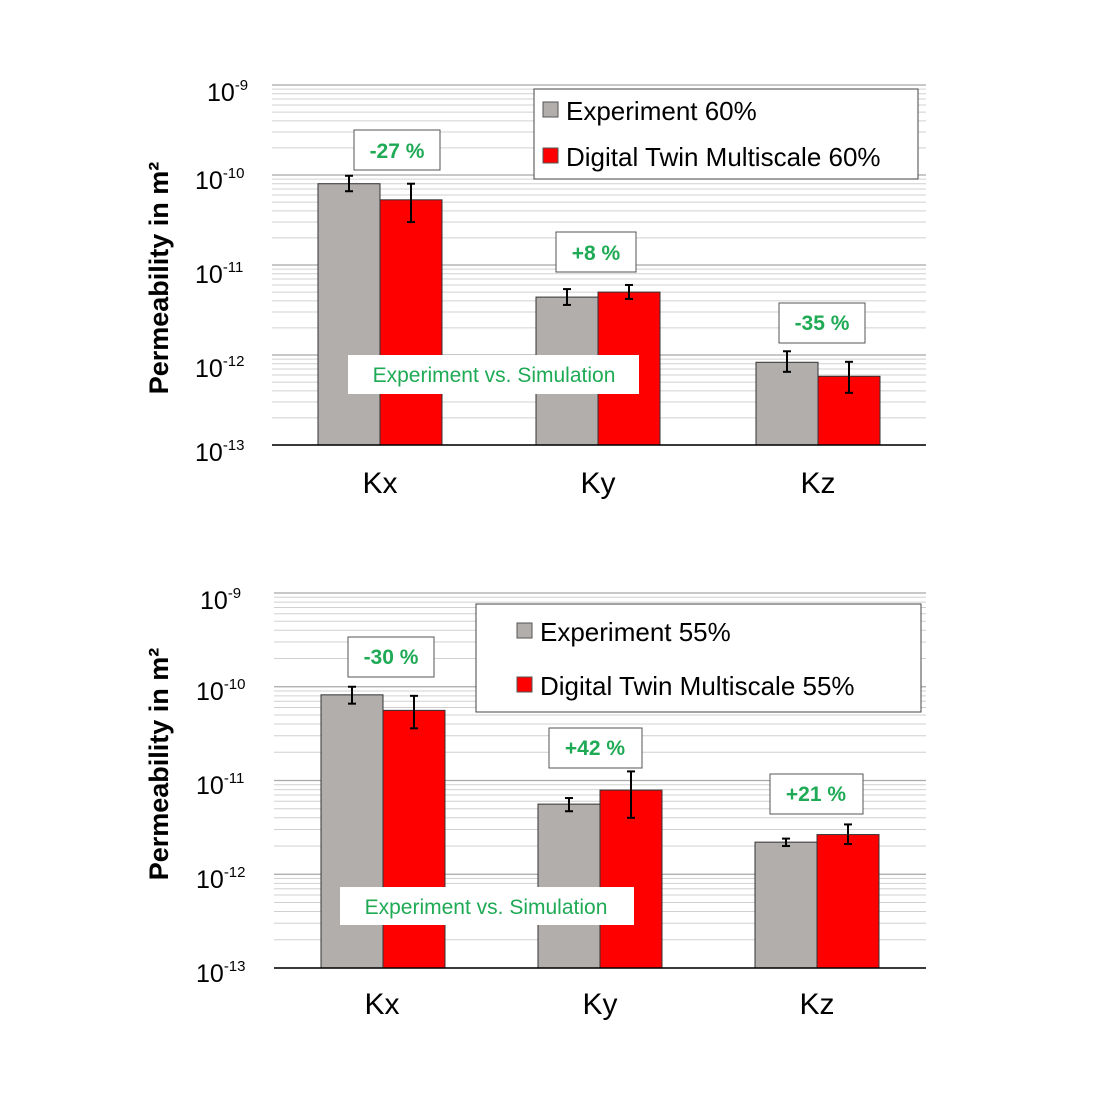  I want to click on percent-annotation: +21 %, so click(816, 794).